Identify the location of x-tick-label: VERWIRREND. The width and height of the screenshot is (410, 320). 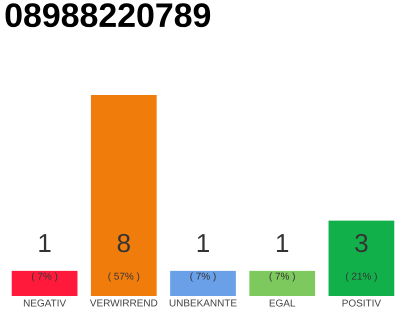
(124, 303).